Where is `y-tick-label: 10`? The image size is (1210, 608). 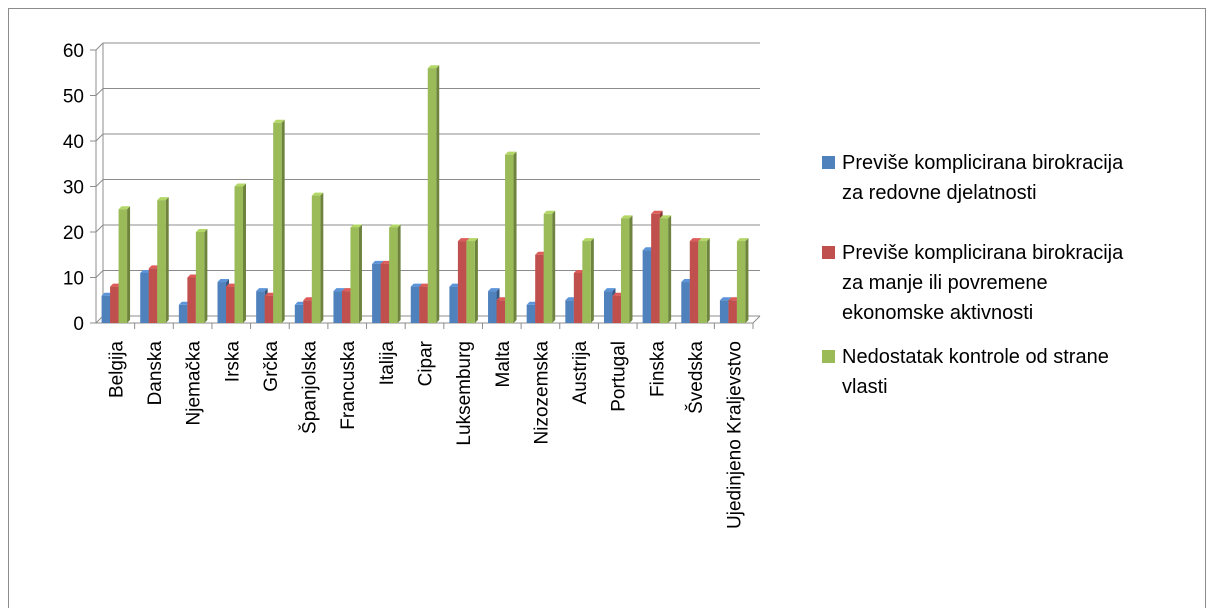
y-tick-label: 10 is located at coordinates (73, 279).